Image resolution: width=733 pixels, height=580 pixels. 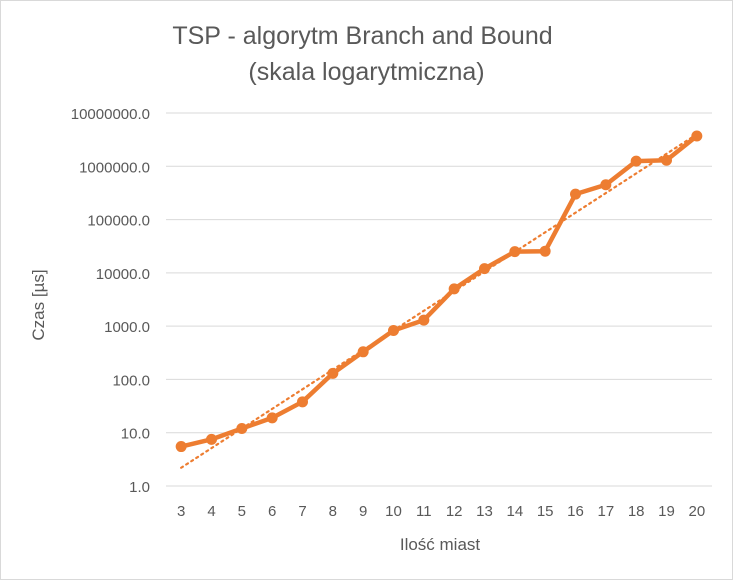 What do you see at coordinates (118, 221) in the screenshot?
I see `y-tick-label: 100000.0` at bounding box center [118, 221].